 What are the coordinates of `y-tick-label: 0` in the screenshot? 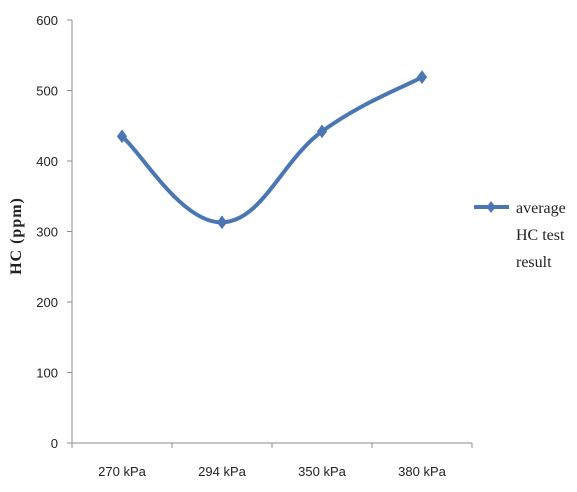 It's located at (54, 443).